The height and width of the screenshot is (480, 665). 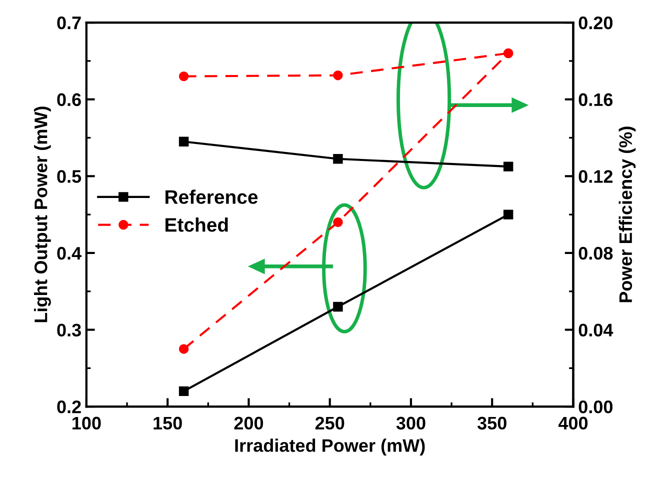 What do you see at coordinates (197, 225) in the screenshot?
I see `legend-label: Etched` at bounding box center [197, 225].